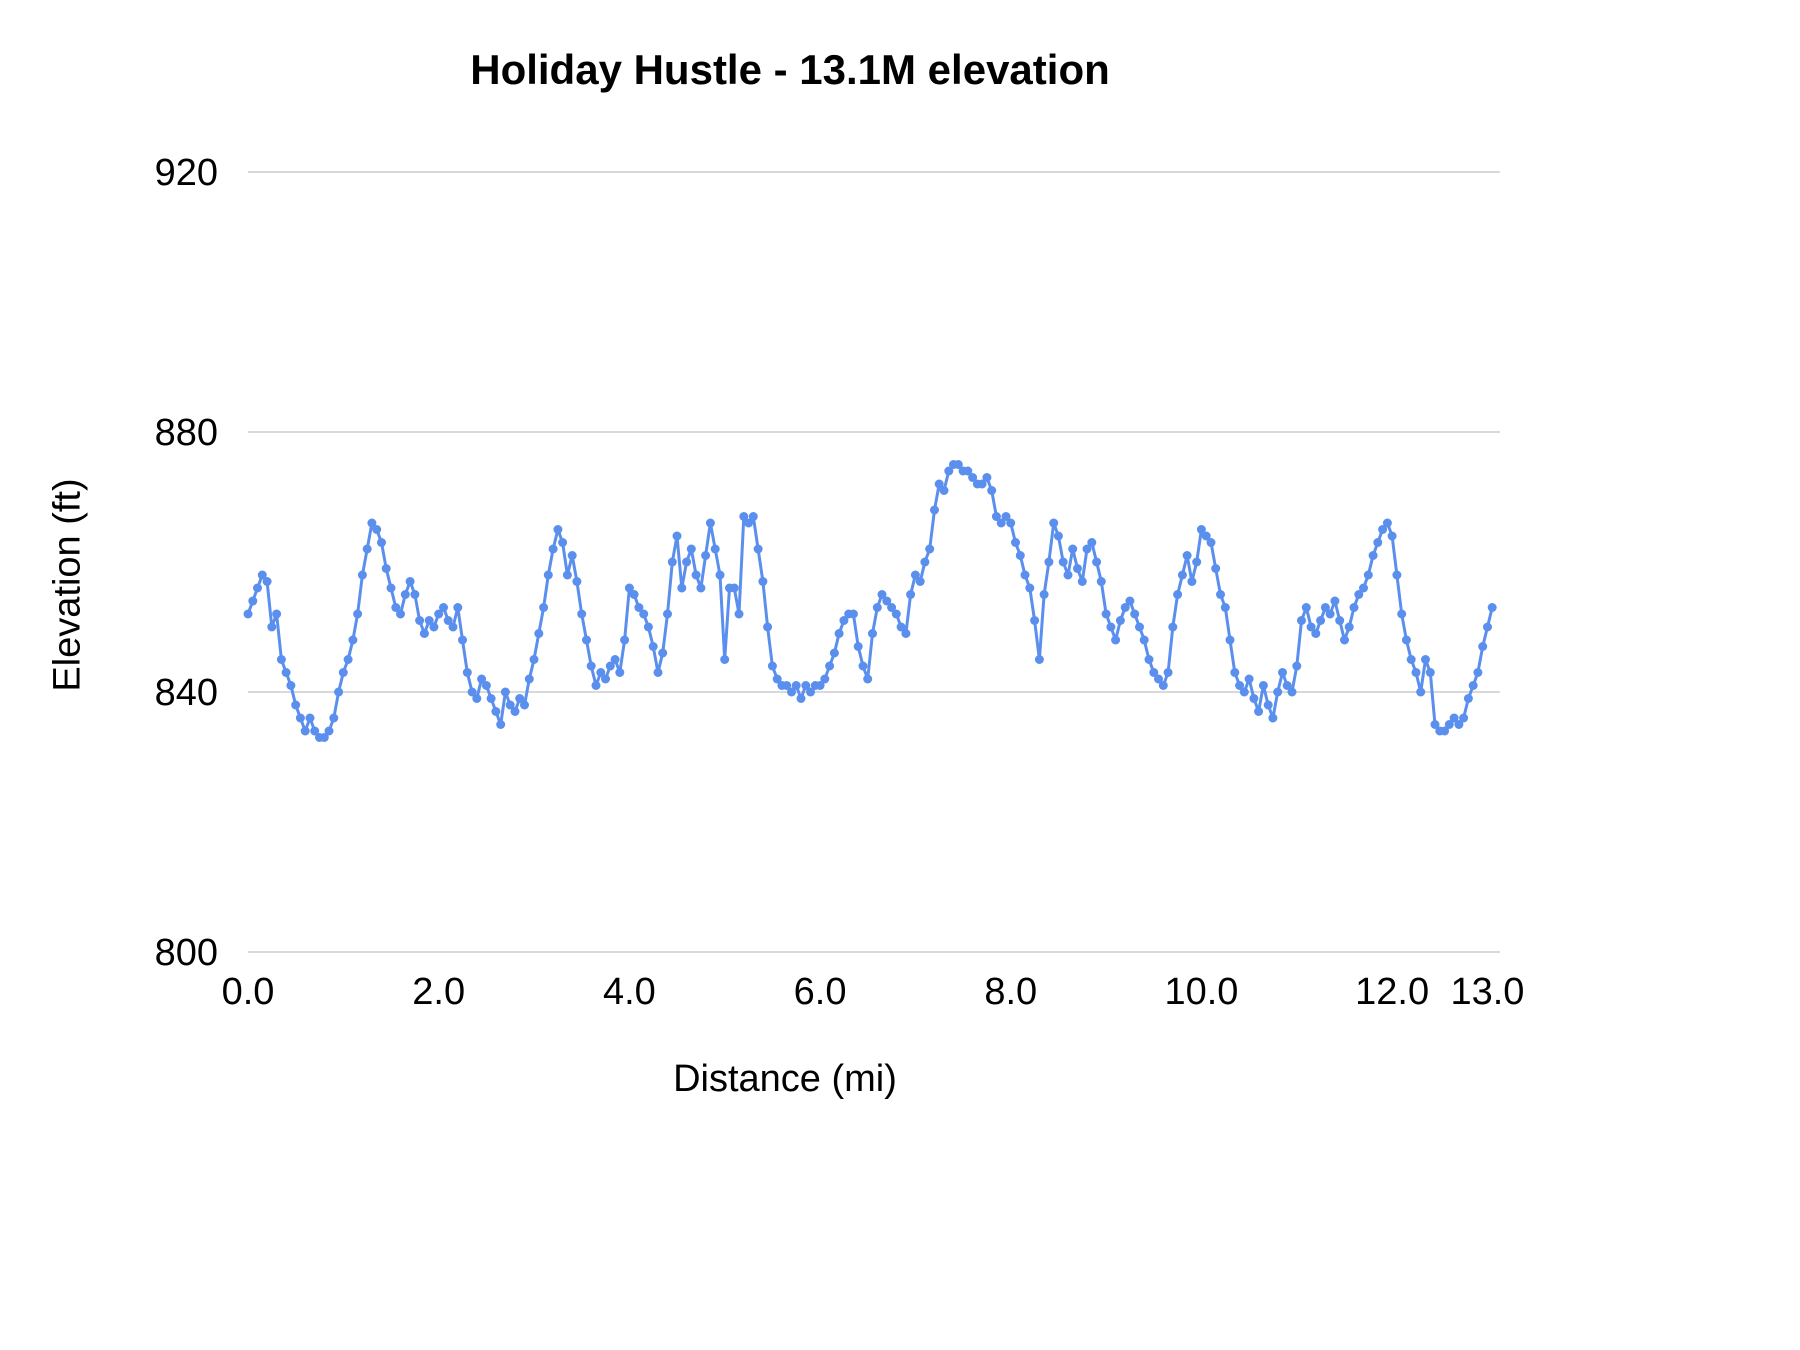 This screenshot has width=1800, height=1350. I want to click on y-tick-label: 800, so click(186, 953).